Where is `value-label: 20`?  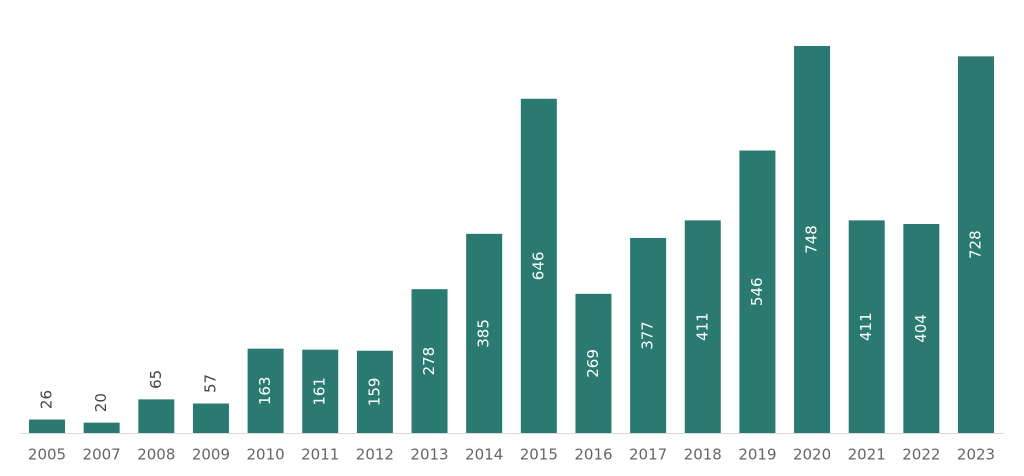 value-label: 20 is located at coordinates (101, 402).